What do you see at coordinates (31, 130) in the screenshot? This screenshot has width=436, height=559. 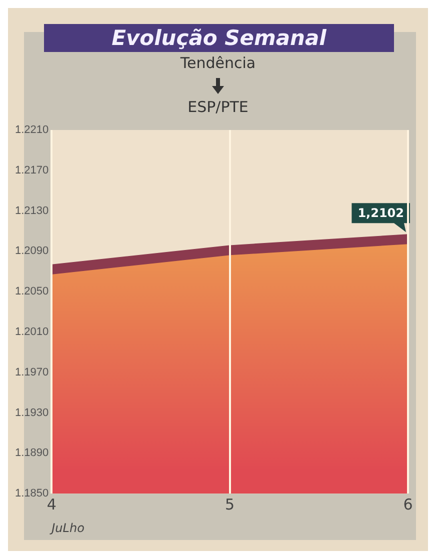 I see `y-tick-label: 1.2210` at bounding box center [31, 130].